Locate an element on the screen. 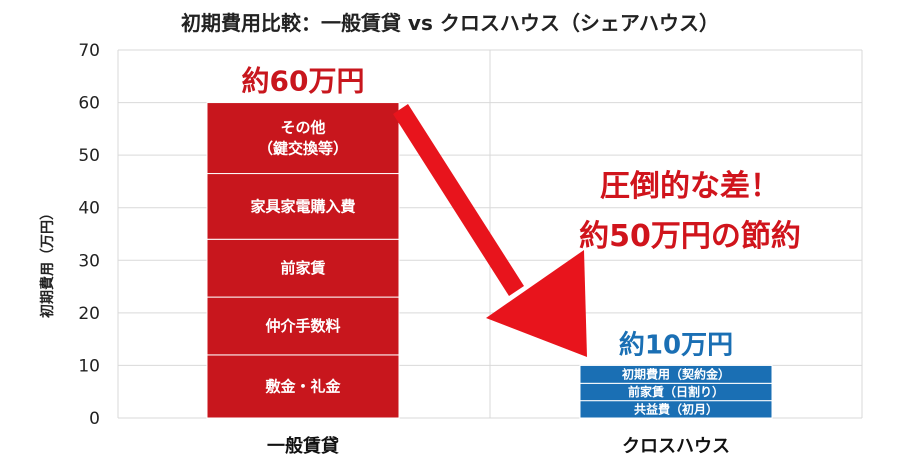  y-tick-label: 20 is located at coordinates (89, 314).